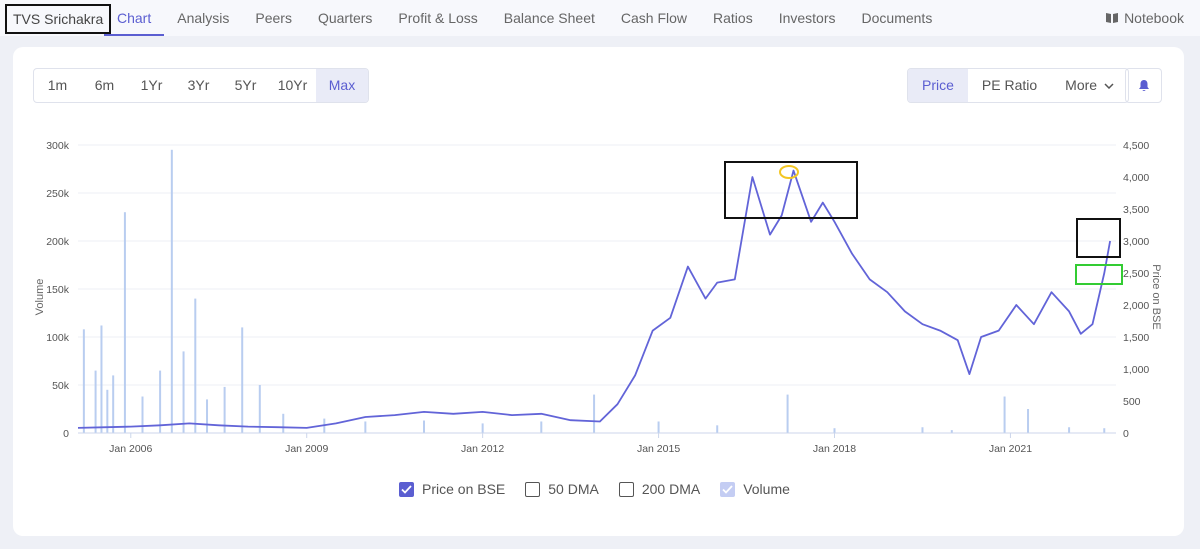 The height and width of the screenshot is (549, 1200). What do you see at coordinates (654, 18) in the screenshot?
I see `tab-cash-flow: Cash Flow` at bounding box center [654, 18].